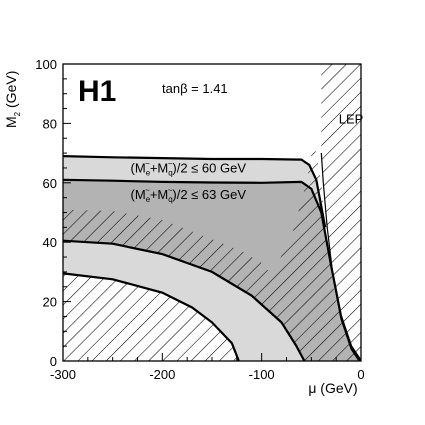  I want to click on region-60gev, so click(194, 192).